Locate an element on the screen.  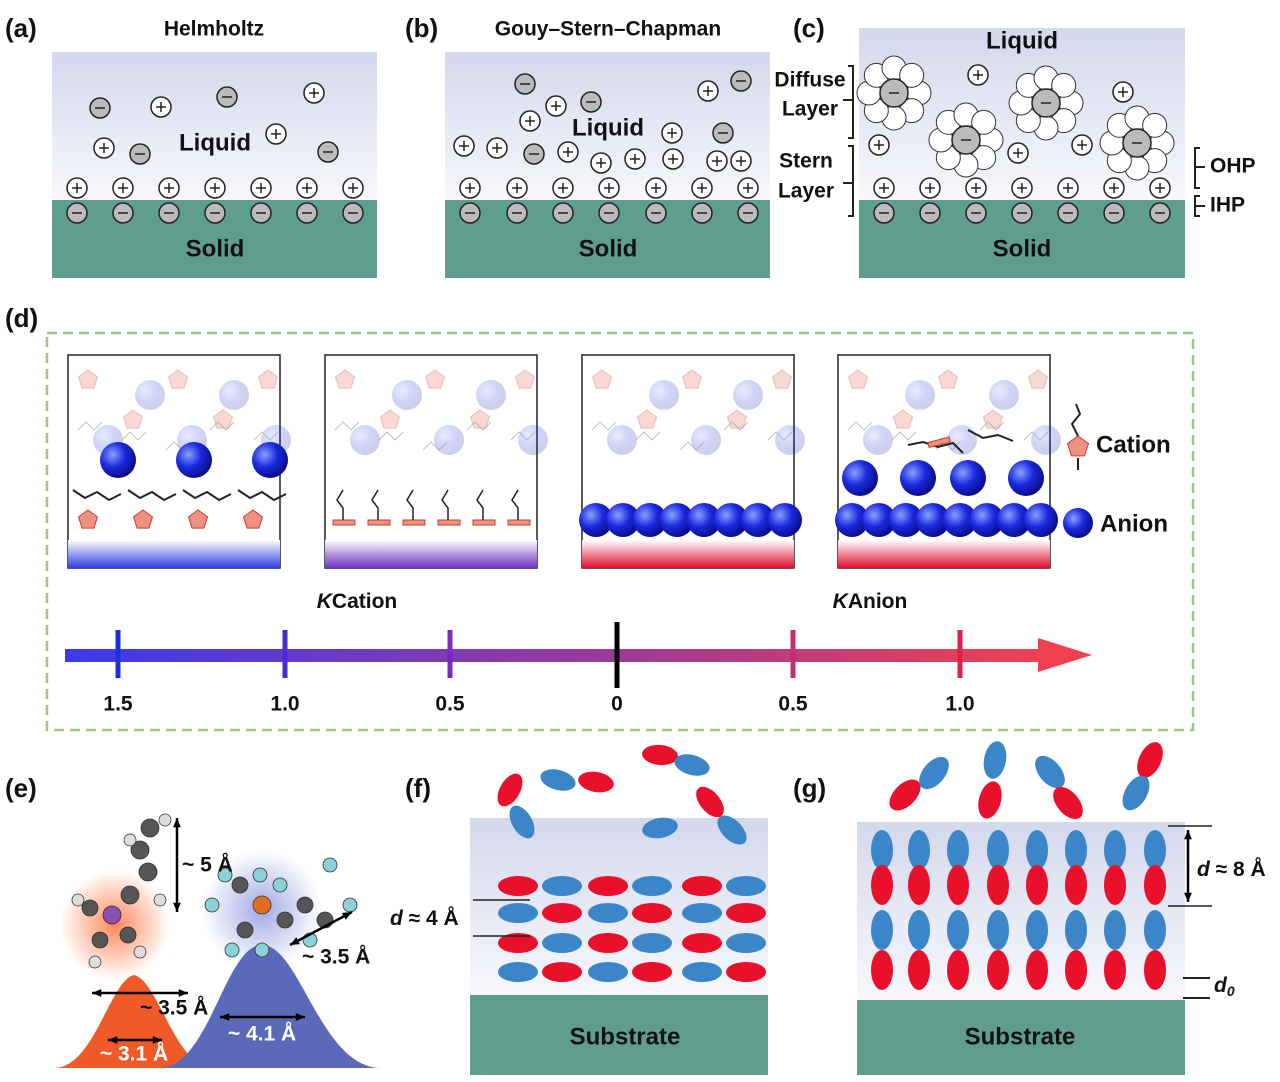
panel-label: (b) is located at coordinates (421, 28).